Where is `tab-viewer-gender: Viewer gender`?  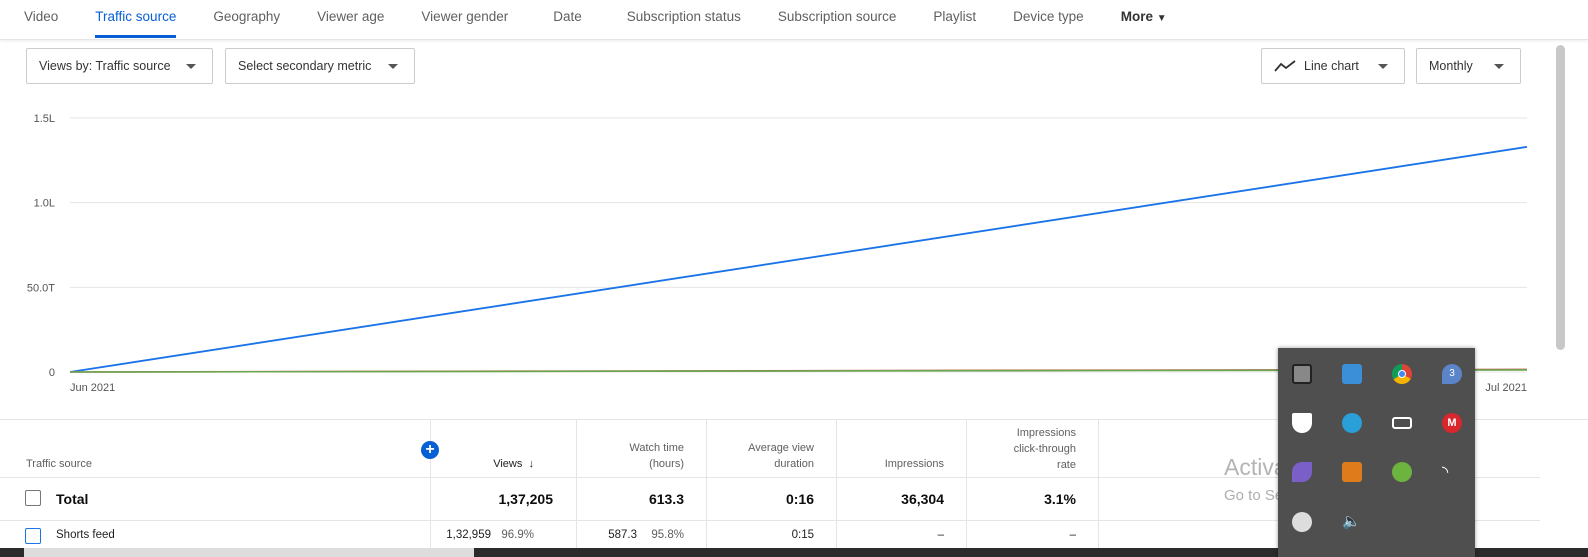 tab-viewer-gender: Viewer gender is located at coordinates (465, 16).